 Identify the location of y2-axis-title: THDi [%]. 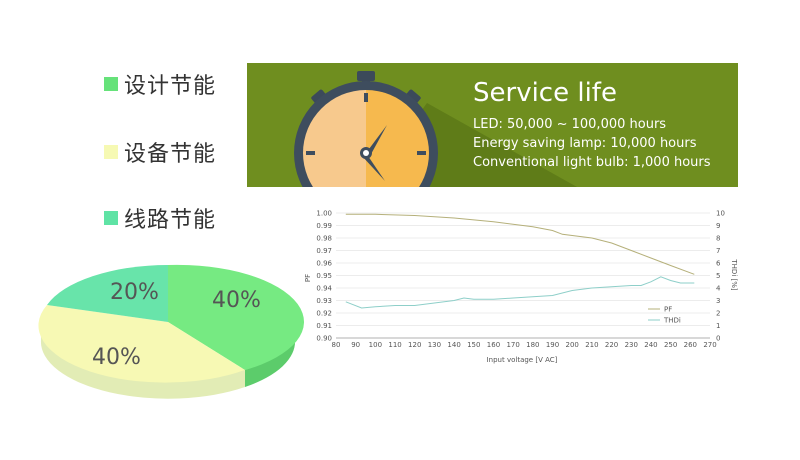
(734, 274).